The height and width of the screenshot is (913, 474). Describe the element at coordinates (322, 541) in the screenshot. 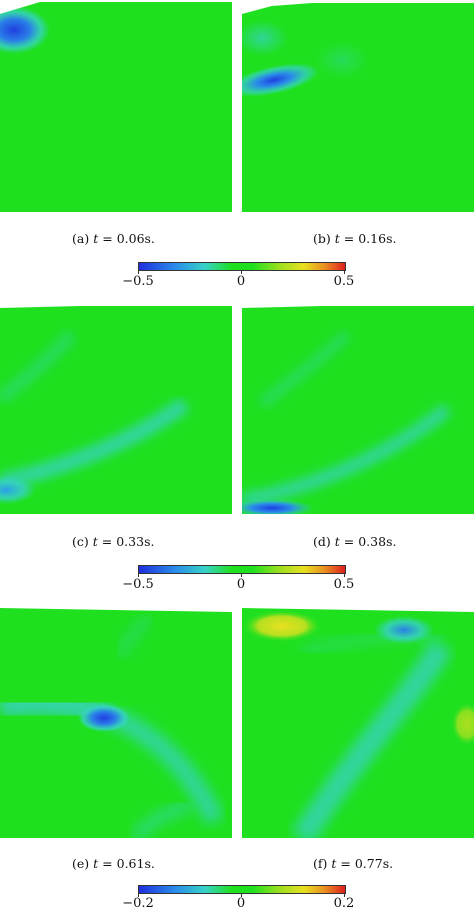

I see `caption-d-label: (d)` at that location.